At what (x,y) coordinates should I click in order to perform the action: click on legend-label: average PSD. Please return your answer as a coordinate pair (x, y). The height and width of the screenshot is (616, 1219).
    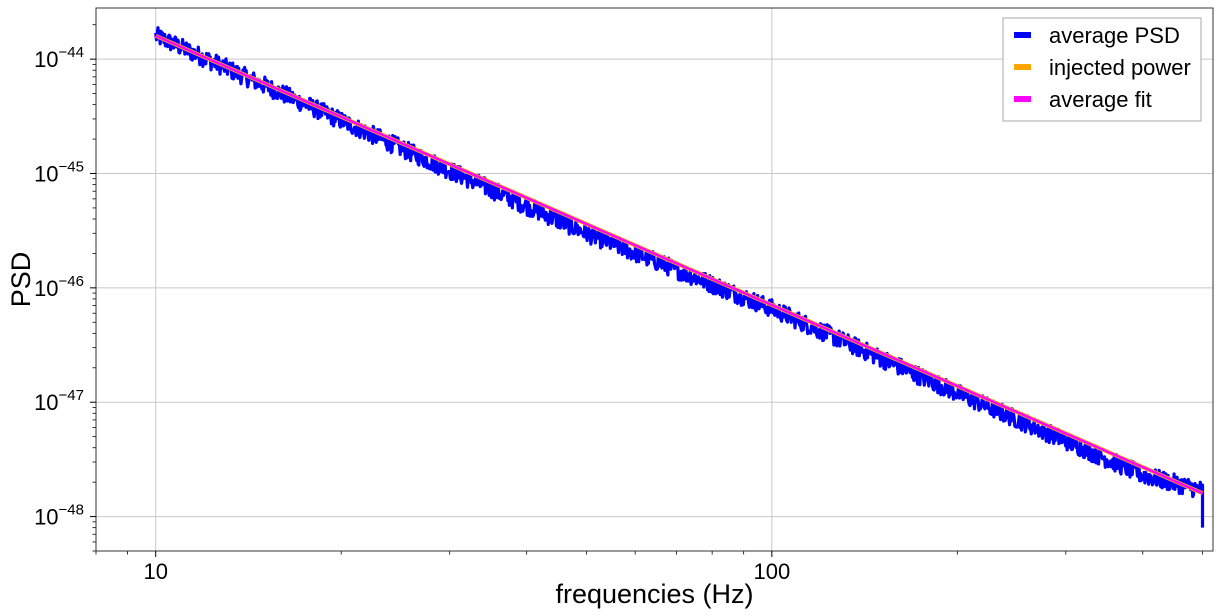
    Looking at the image, I should click on (1114, 35).